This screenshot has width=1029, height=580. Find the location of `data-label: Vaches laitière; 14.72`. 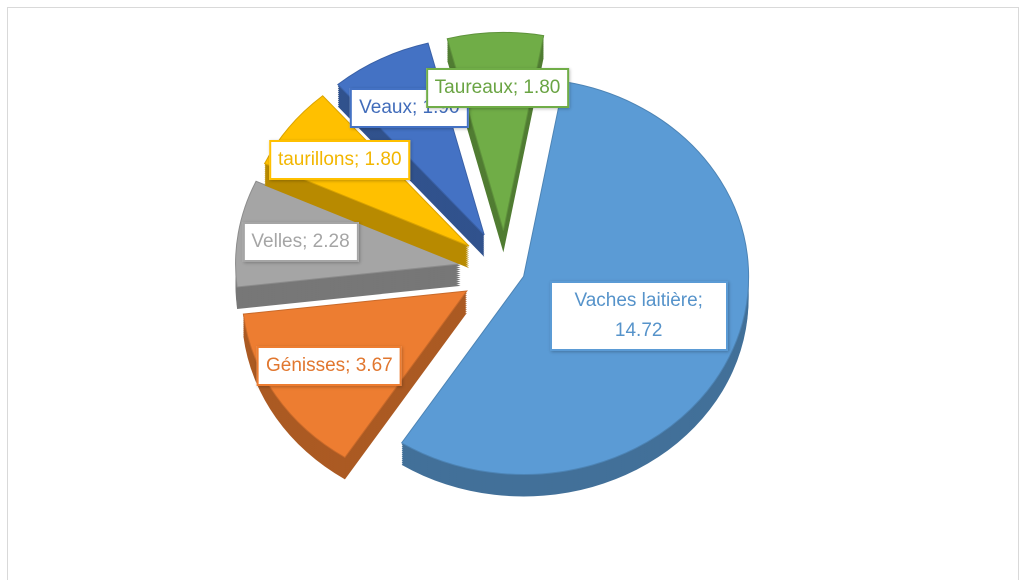

data-label: Vaches laitière; 14.72 is located at coordinates (638, 316).